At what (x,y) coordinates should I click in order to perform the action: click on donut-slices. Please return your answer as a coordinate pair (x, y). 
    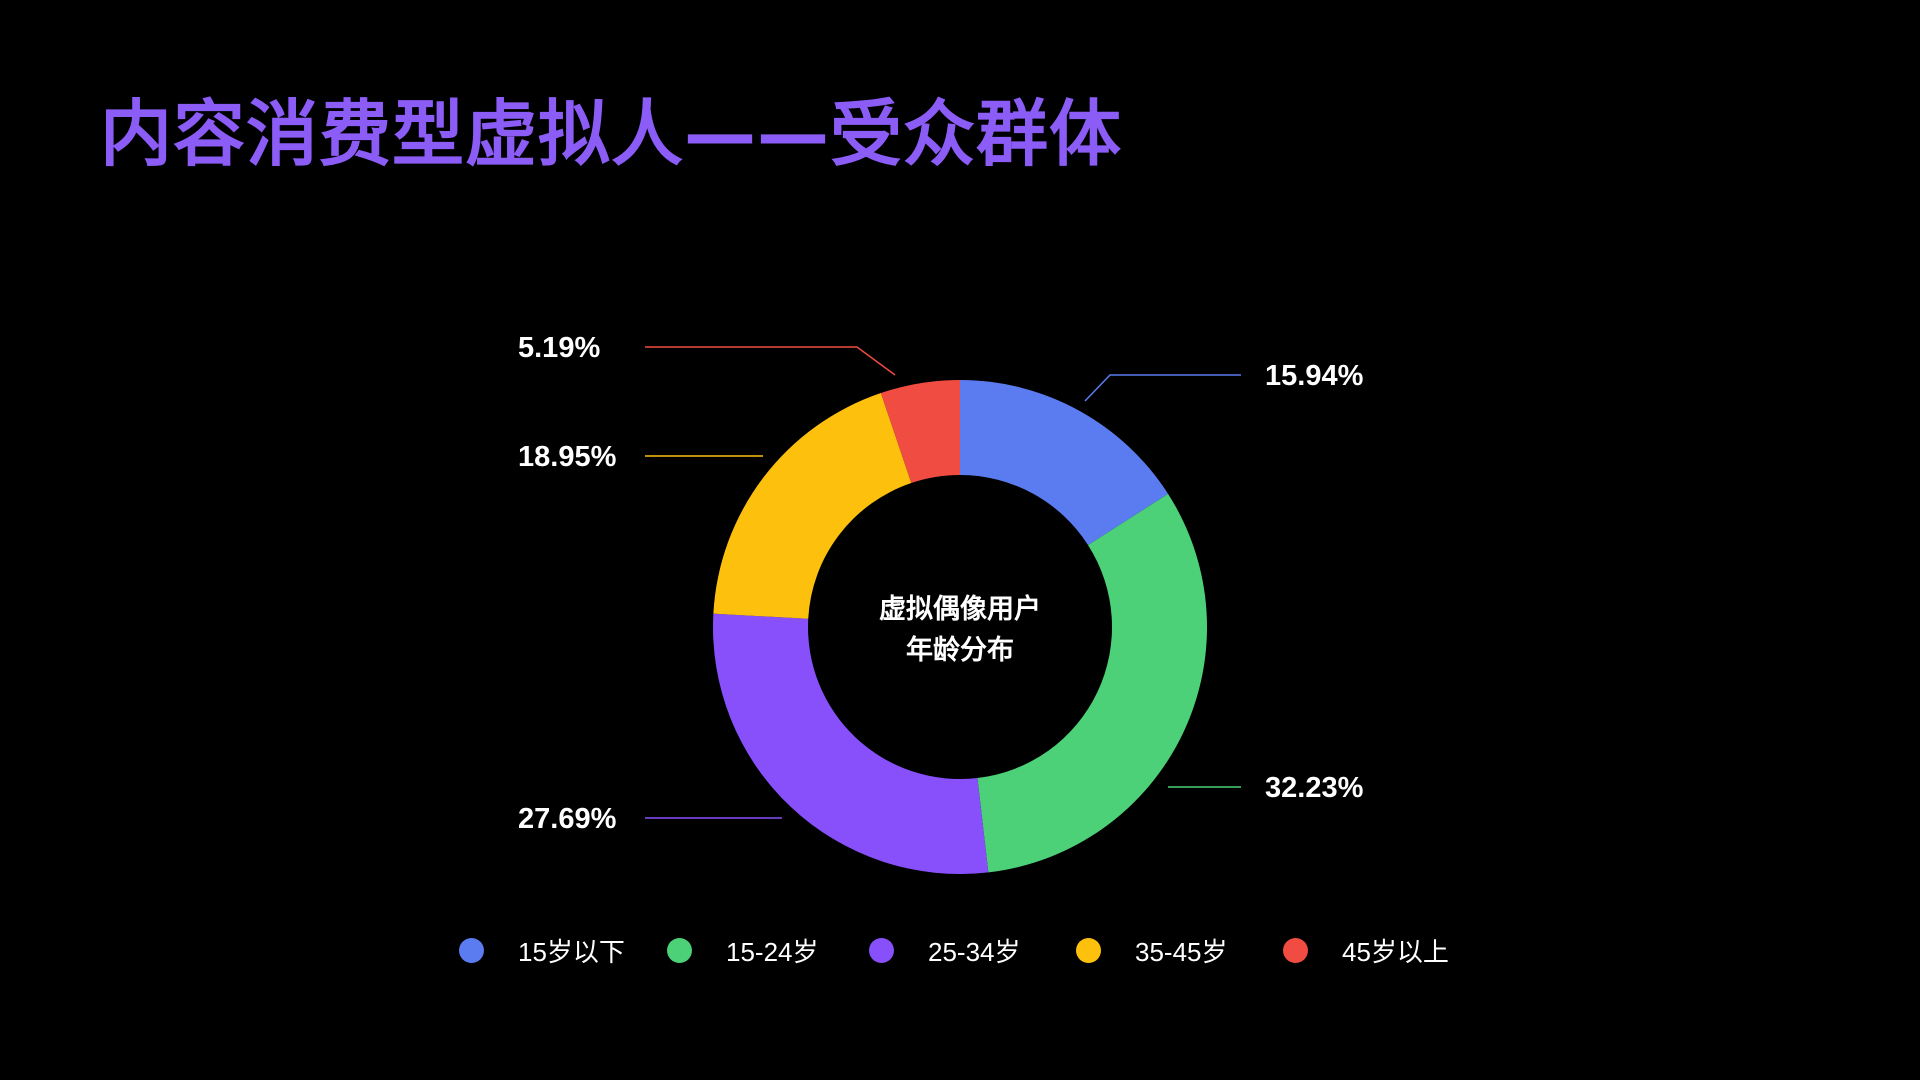
    Looking at the image, I should click on (960, 627).